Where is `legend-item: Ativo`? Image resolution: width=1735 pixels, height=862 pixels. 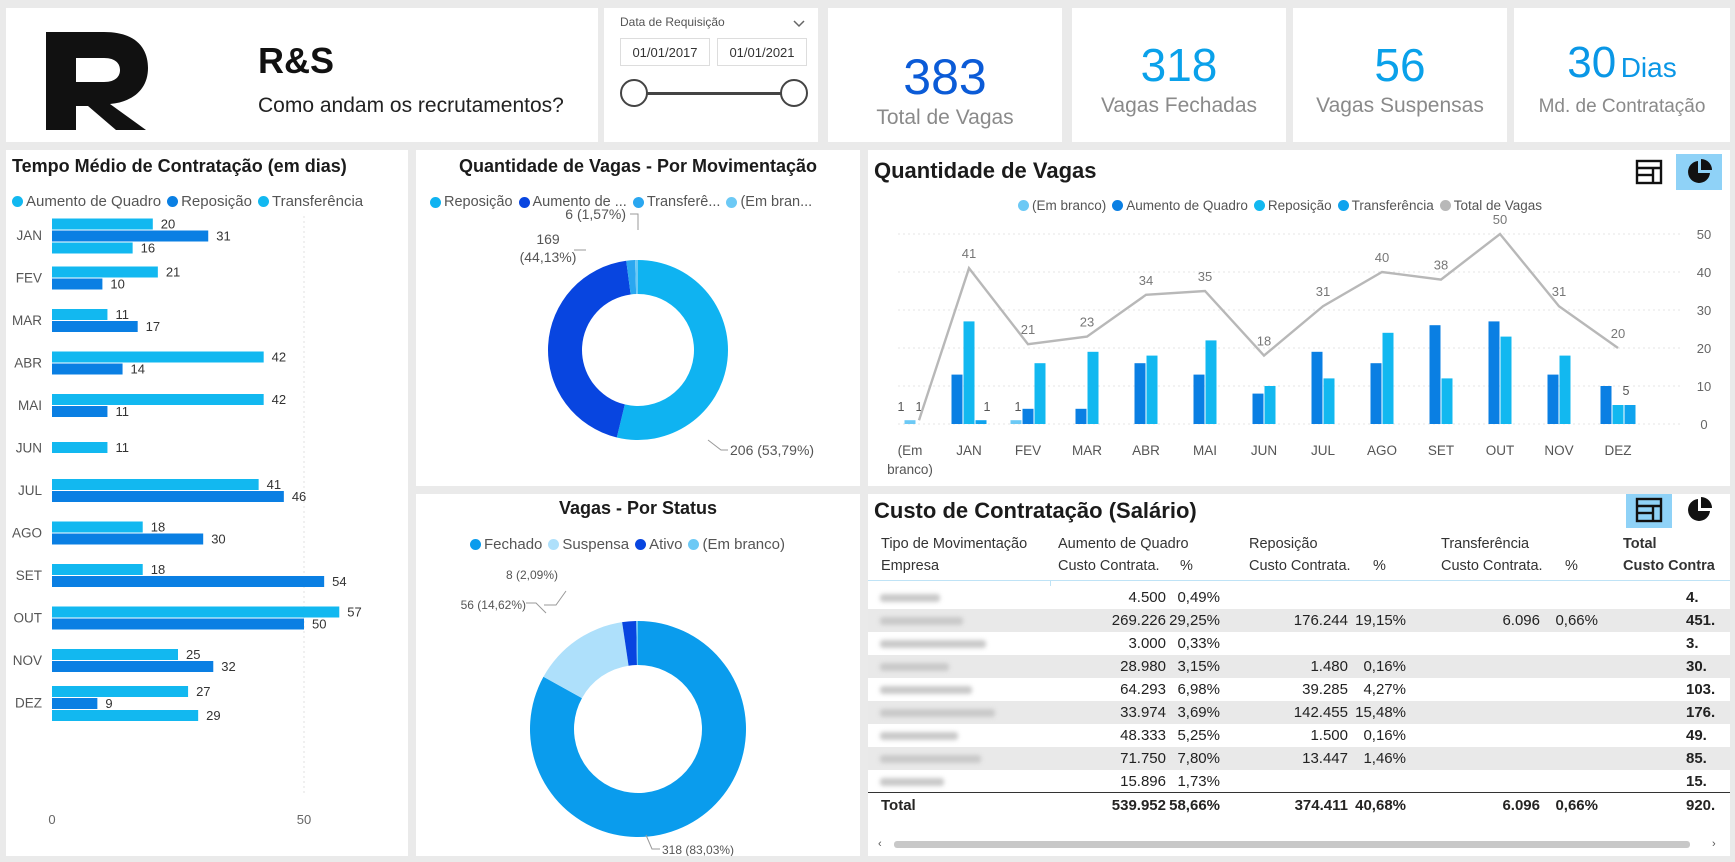
legend-item: Ativo is located at coordinates (658, 544).